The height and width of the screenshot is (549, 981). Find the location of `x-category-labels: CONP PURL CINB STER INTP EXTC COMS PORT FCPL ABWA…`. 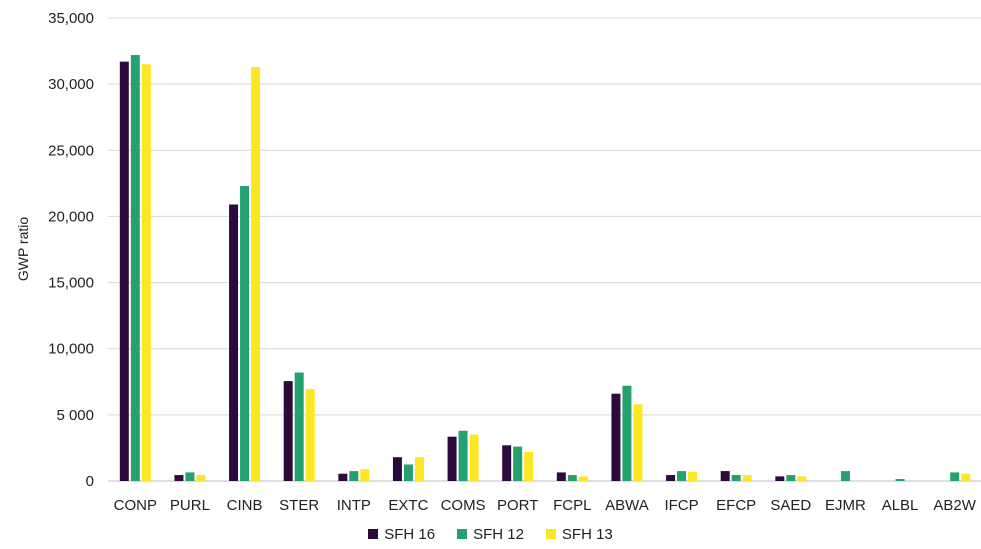

x-category-labels: CONP PURL CINB STER INTP EXTC COMS PORT FCPL ABWA… is located at coordinates (545, 505).